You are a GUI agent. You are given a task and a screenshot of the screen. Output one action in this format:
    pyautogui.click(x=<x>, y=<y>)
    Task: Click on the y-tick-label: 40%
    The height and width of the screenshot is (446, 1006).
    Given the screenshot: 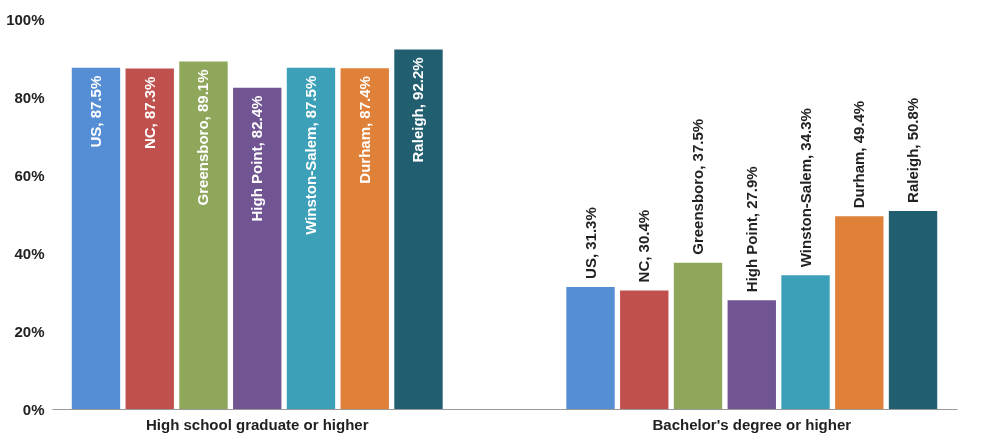 What is the action you would take?
    pyautogui.click(x=29, y=253)
    